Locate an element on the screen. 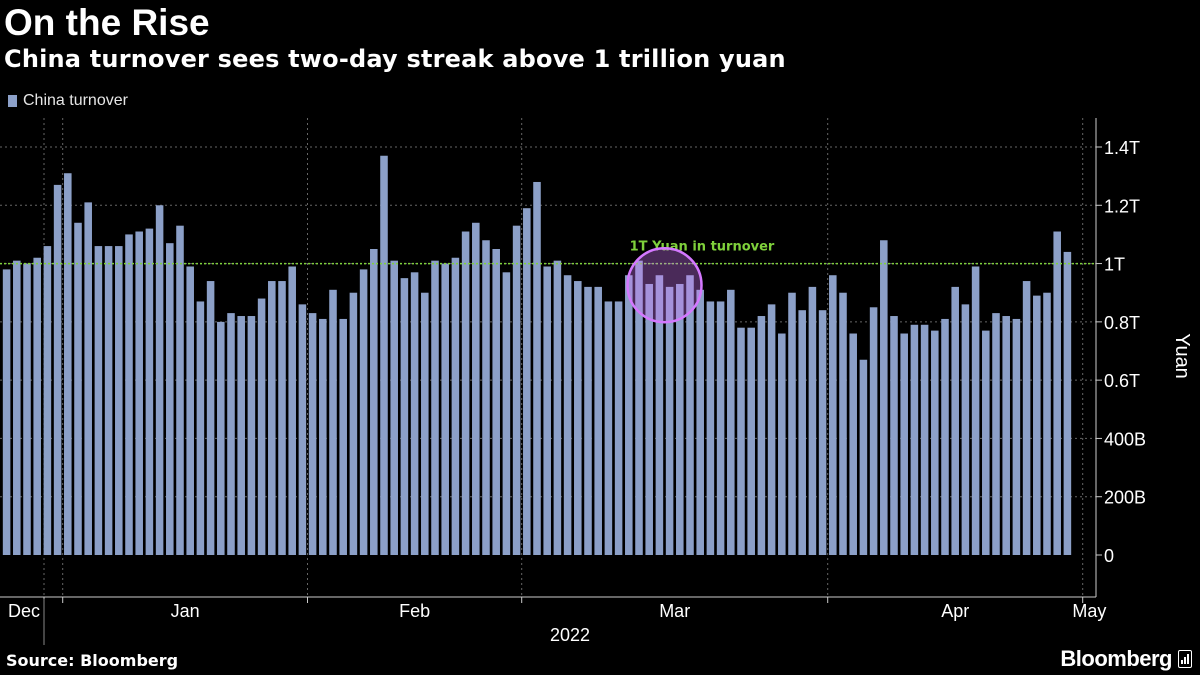 The image size is (1200, 675). x-tick-label: Apr is located at coordinates (955, 611).